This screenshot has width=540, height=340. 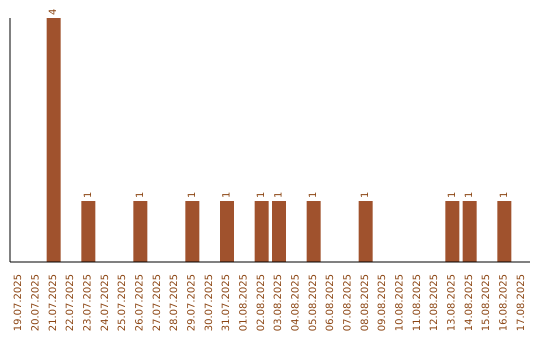 I want to click on x-tick-label: 12.08.2025, so click(x=434, y=303).